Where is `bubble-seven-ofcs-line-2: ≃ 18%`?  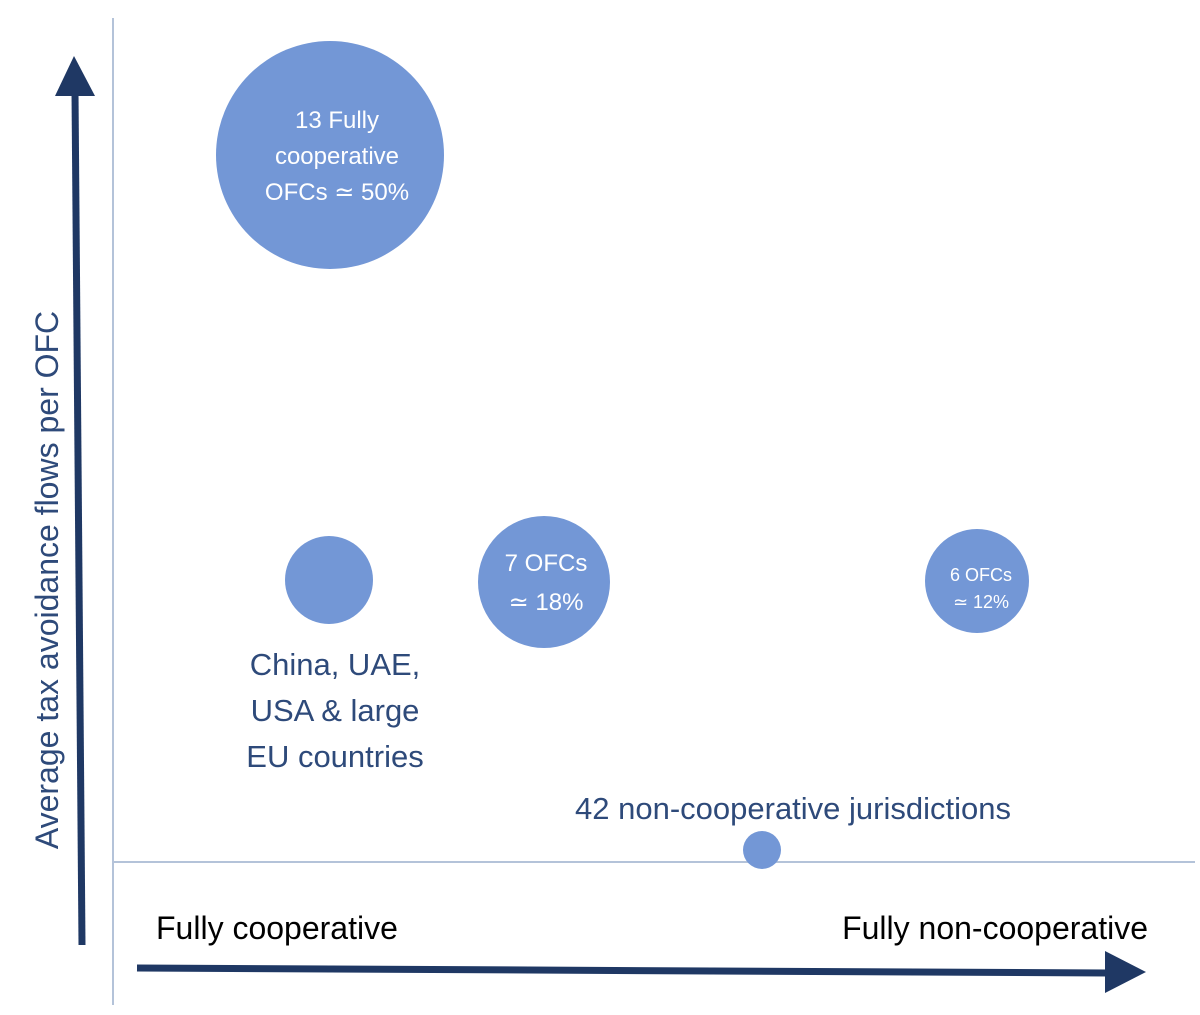
bubble-seven-ofcs-line-2: ≃ 18% is located at coordinates (546, 602).